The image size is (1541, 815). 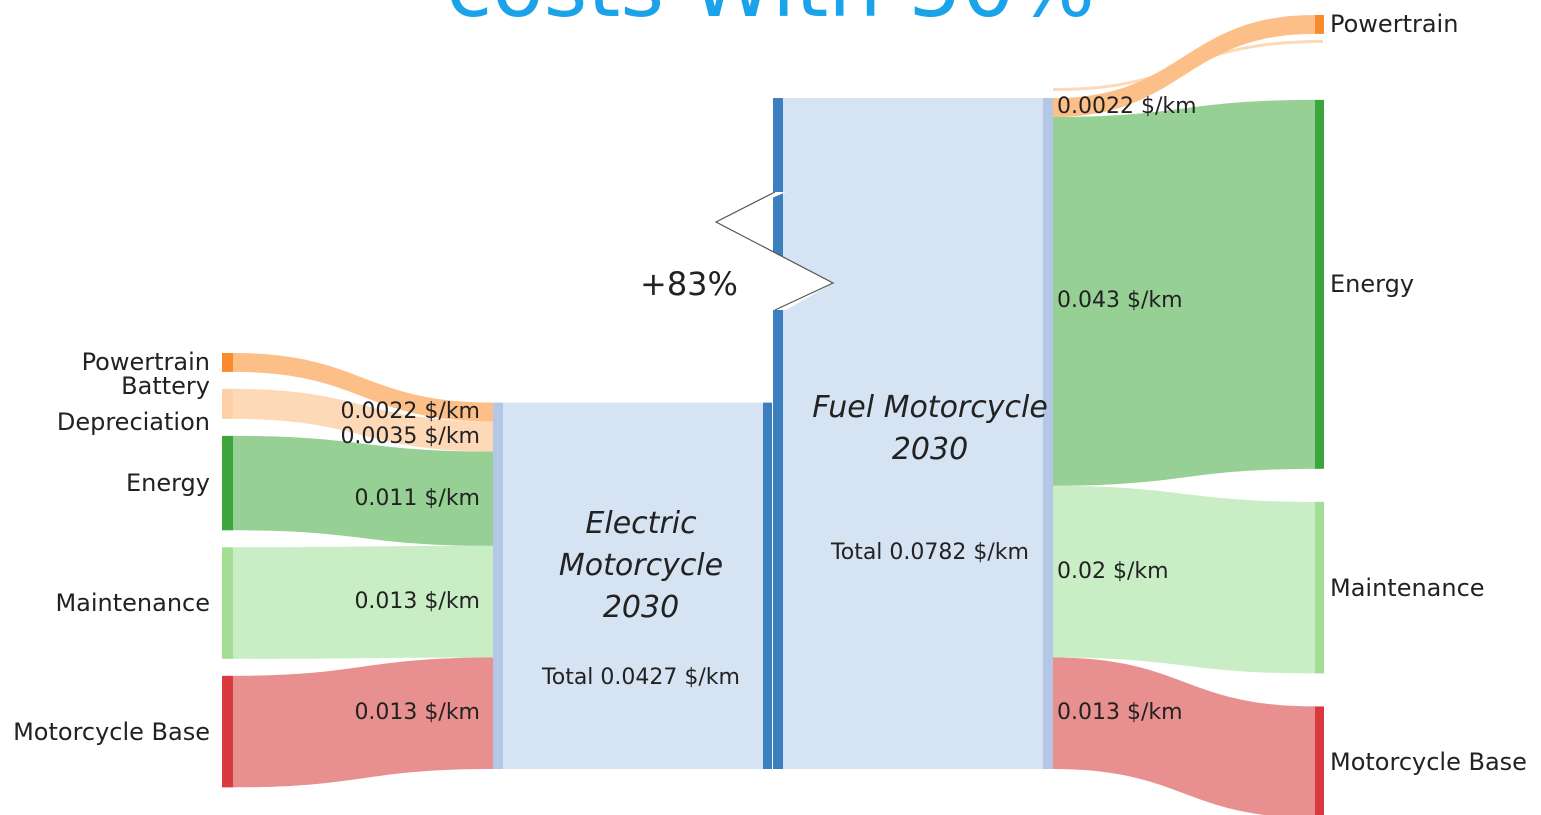 What do you see at coordinates (133, 403) in the screenshot?
I see `category-label: Battery Depreciation` at bounding box center [133, 403].